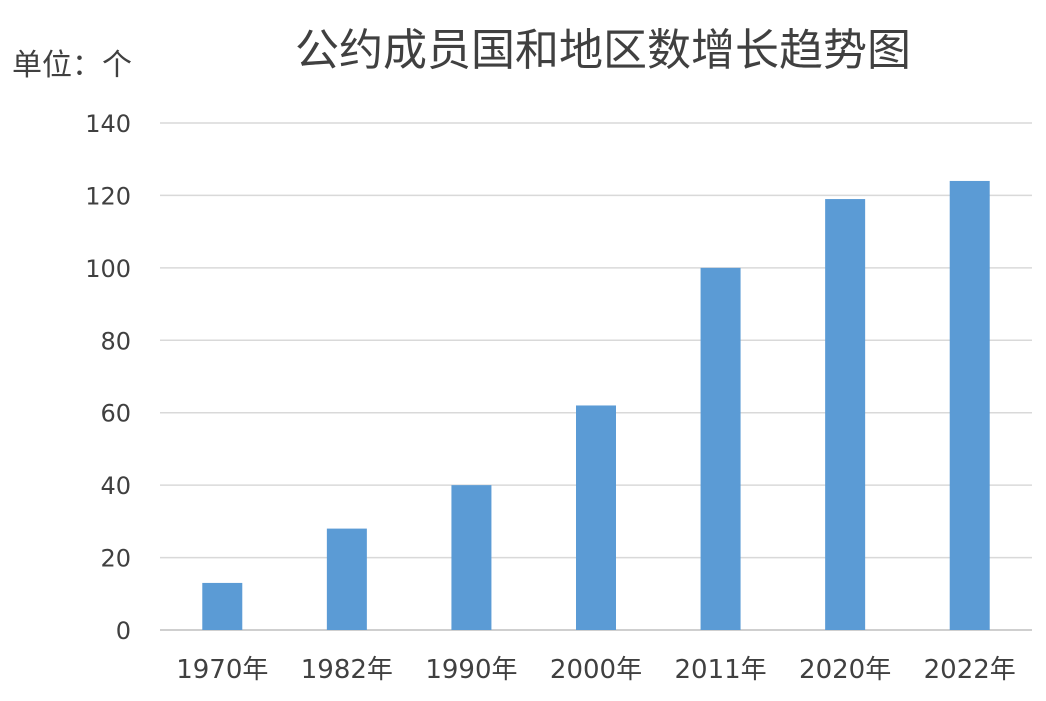 Image resolution: width=1046 pixels, height=701 pixels. I want to click on x-tick-label: 1970年, so click(222, 670).